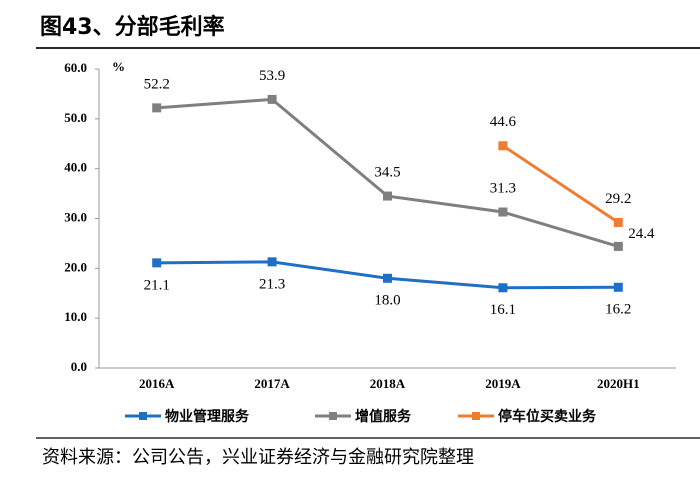  What do you see at coordinates (641, 234) in the screenshot?
I see `data-label: 24.4` at bounding box center [641, 234].